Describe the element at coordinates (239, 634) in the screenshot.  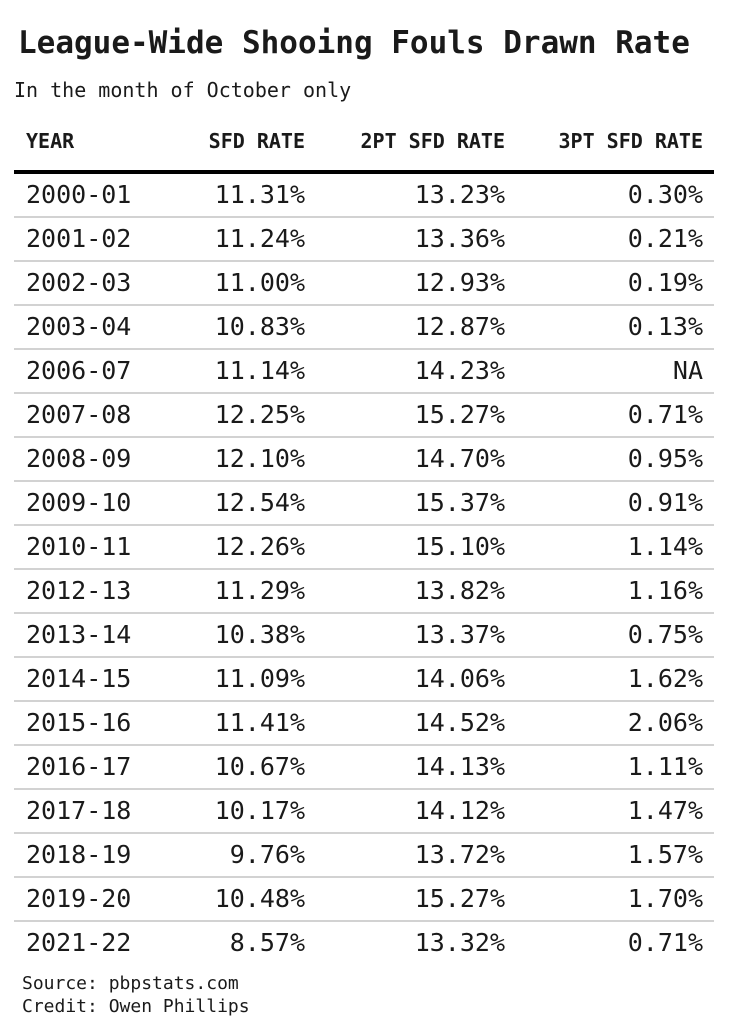
I see `value-cell: 10.38%` at that location.